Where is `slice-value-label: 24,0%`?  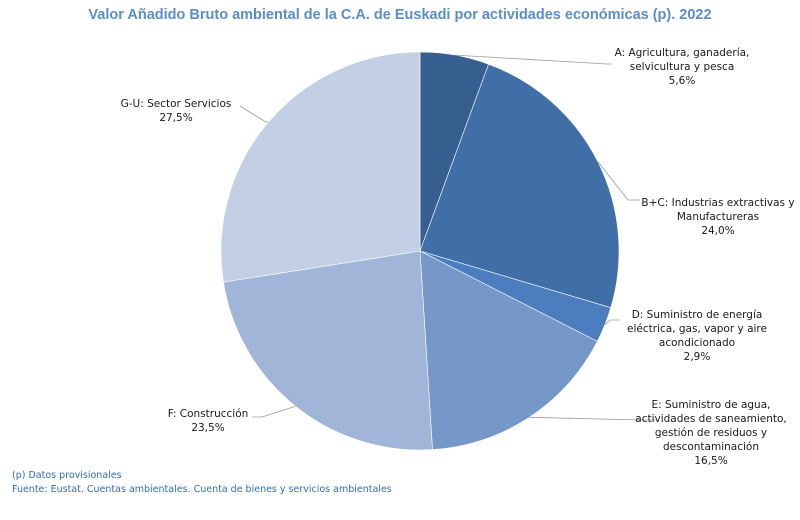
slice-value-label: 24,0% is located at coordinates (717, 231).